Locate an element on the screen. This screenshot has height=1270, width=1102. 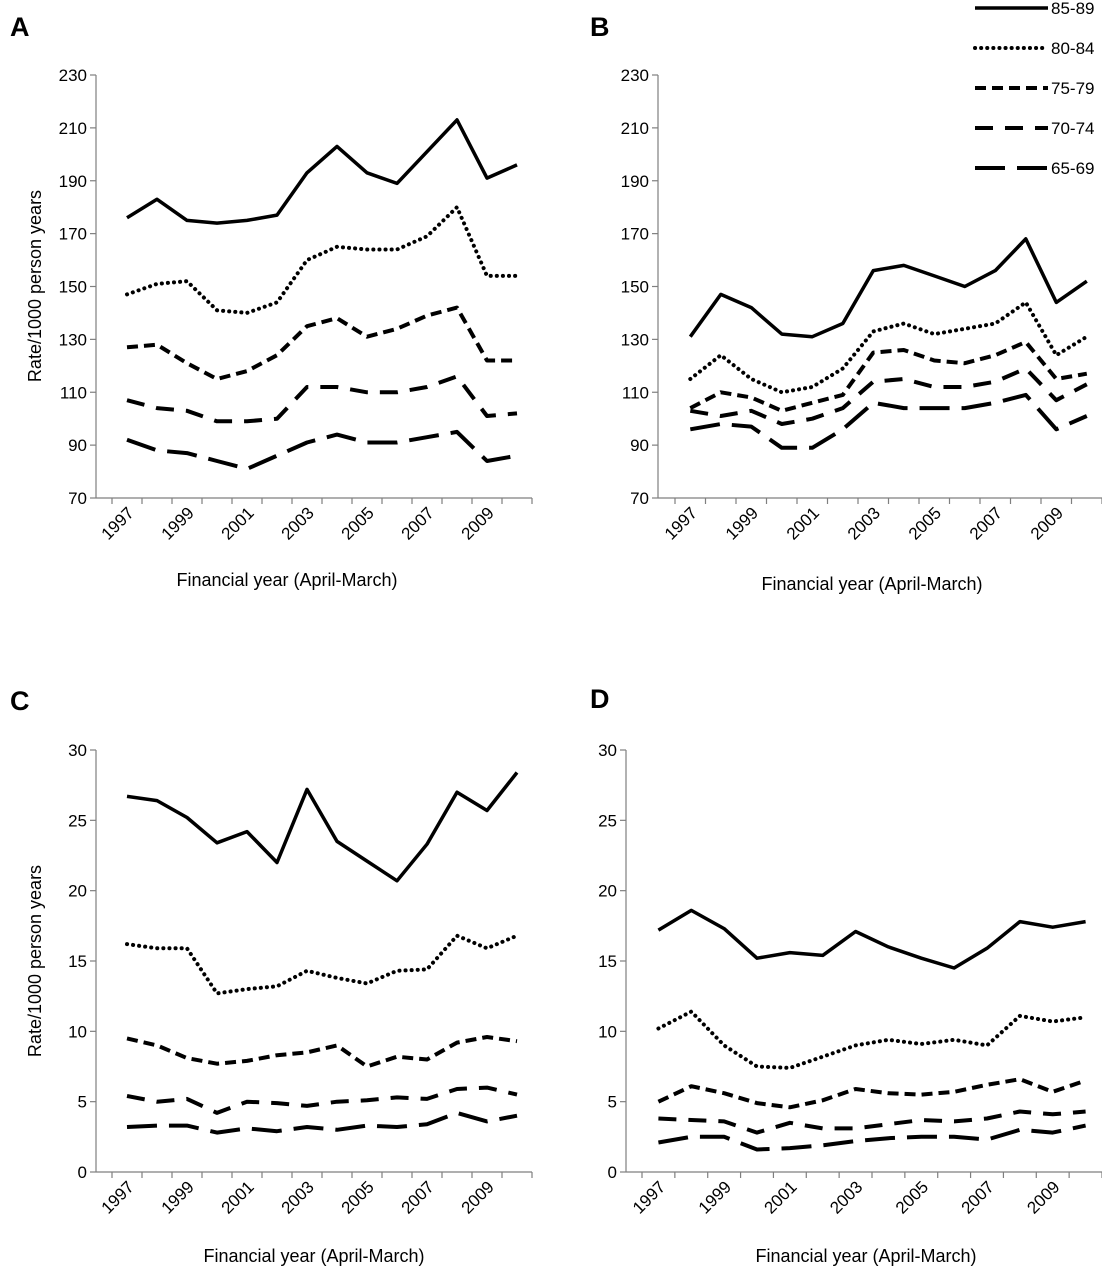
panel-d-x-axis-title: Financial year (April-March) is located at coordinates (865, 1256).